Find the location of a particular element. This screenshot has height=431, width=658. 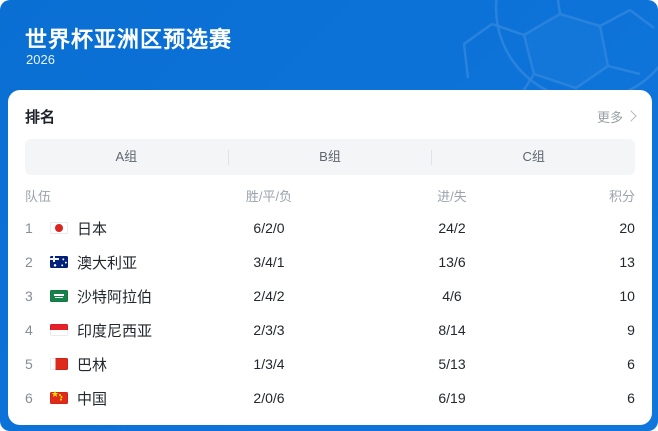

wdl-value: 2/4/2 is located at coordinates (269, 296).